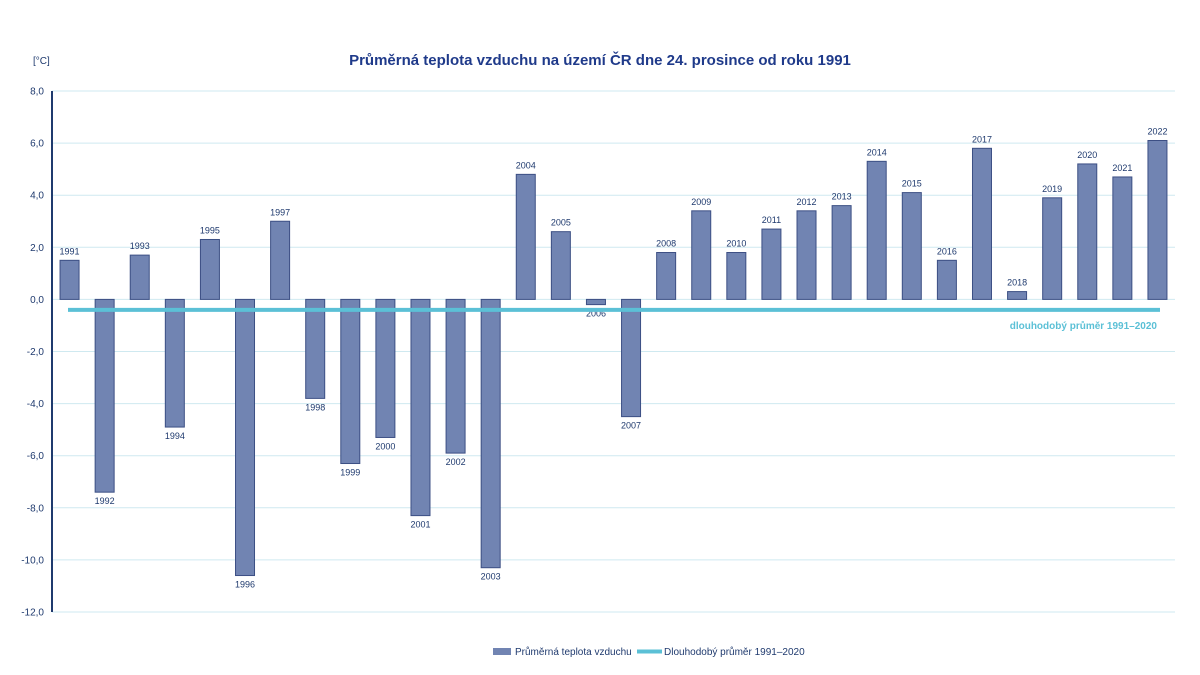 Image resolution: width=1200 pixels, height=675 pixels. What do you see at coordinates (37, 196) in the screenshot?
I see `y-tick-label: 4,0` at bounding box center [37, 196].